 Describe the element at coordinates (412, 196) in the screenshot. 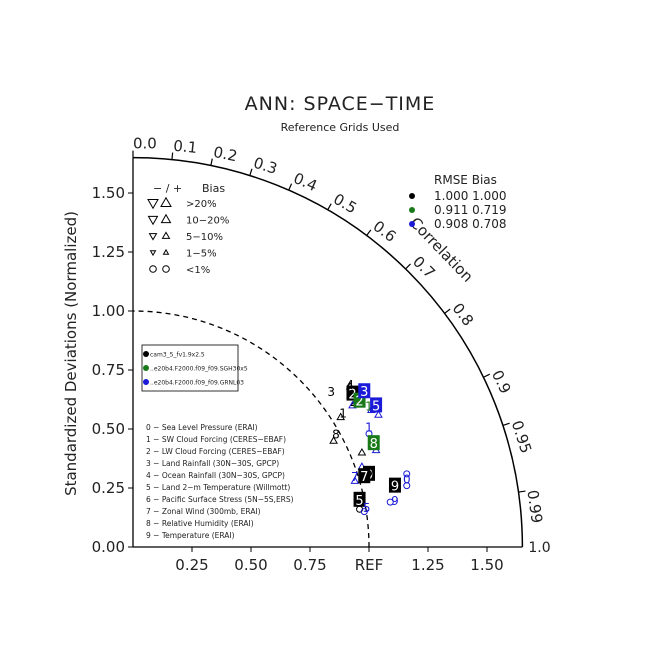

I see `rmse-legend-dot` at that location.